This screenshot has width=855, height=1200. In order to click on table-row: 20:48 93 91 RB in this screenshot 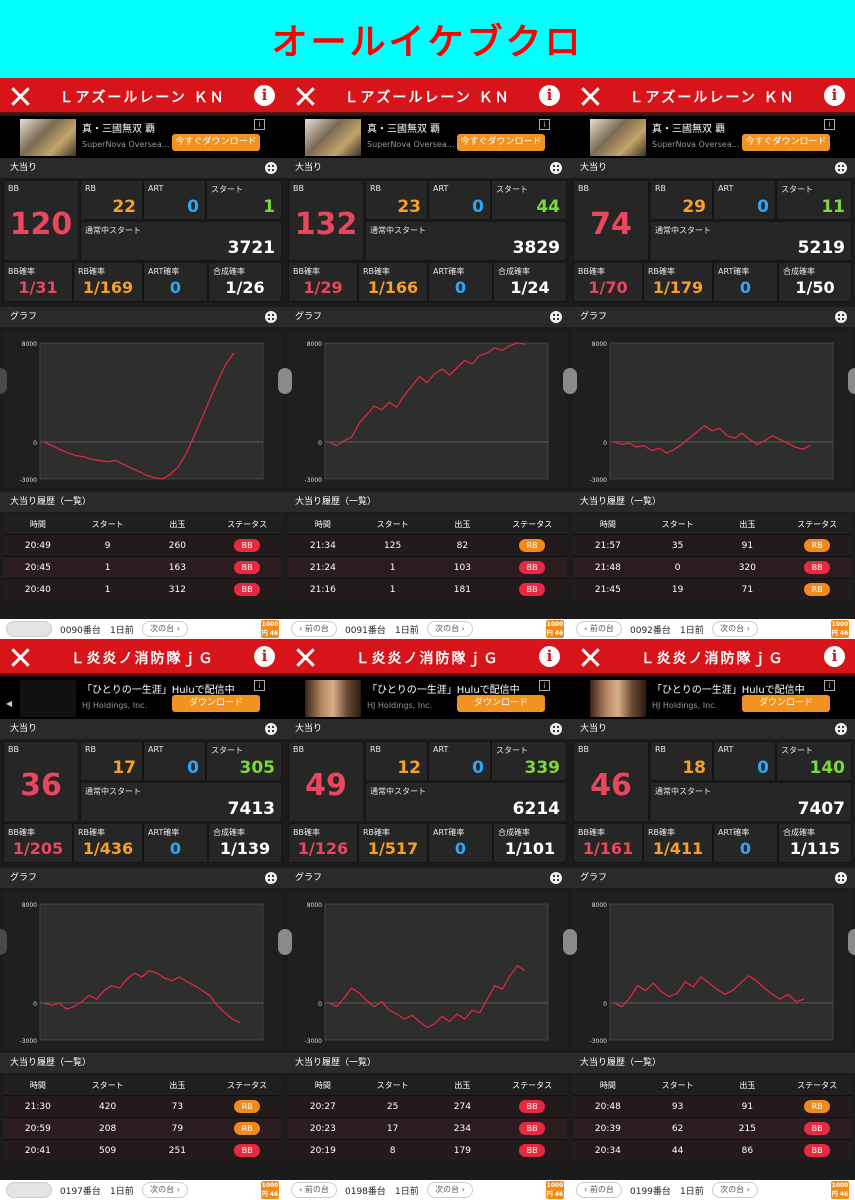, I will do `click(712, 1106)`.